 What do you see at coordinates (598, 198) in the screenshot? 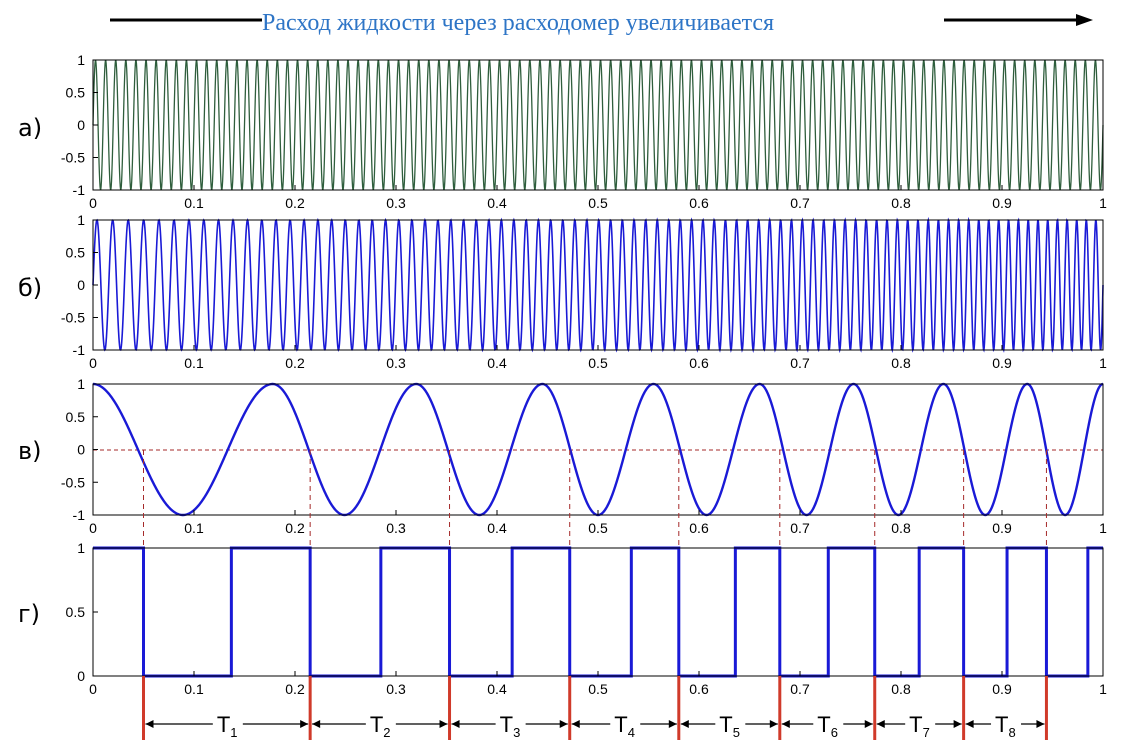
I see `x-ticks-a: 0 0.1 0.2 0.3 0.4 0.5 0.6 0.7 0.8 0.9 1` at bounding box center [598, 198].